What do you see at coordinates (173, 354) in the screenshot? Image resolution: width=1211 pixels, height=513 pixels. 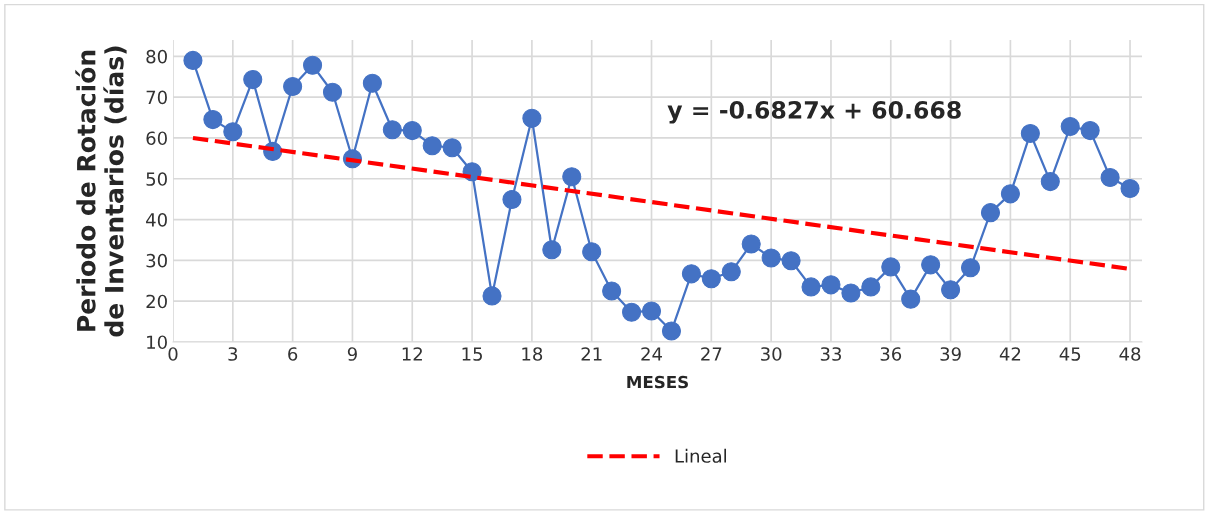 I see `x-tick-label: 0` at bounding box center [173, 354].